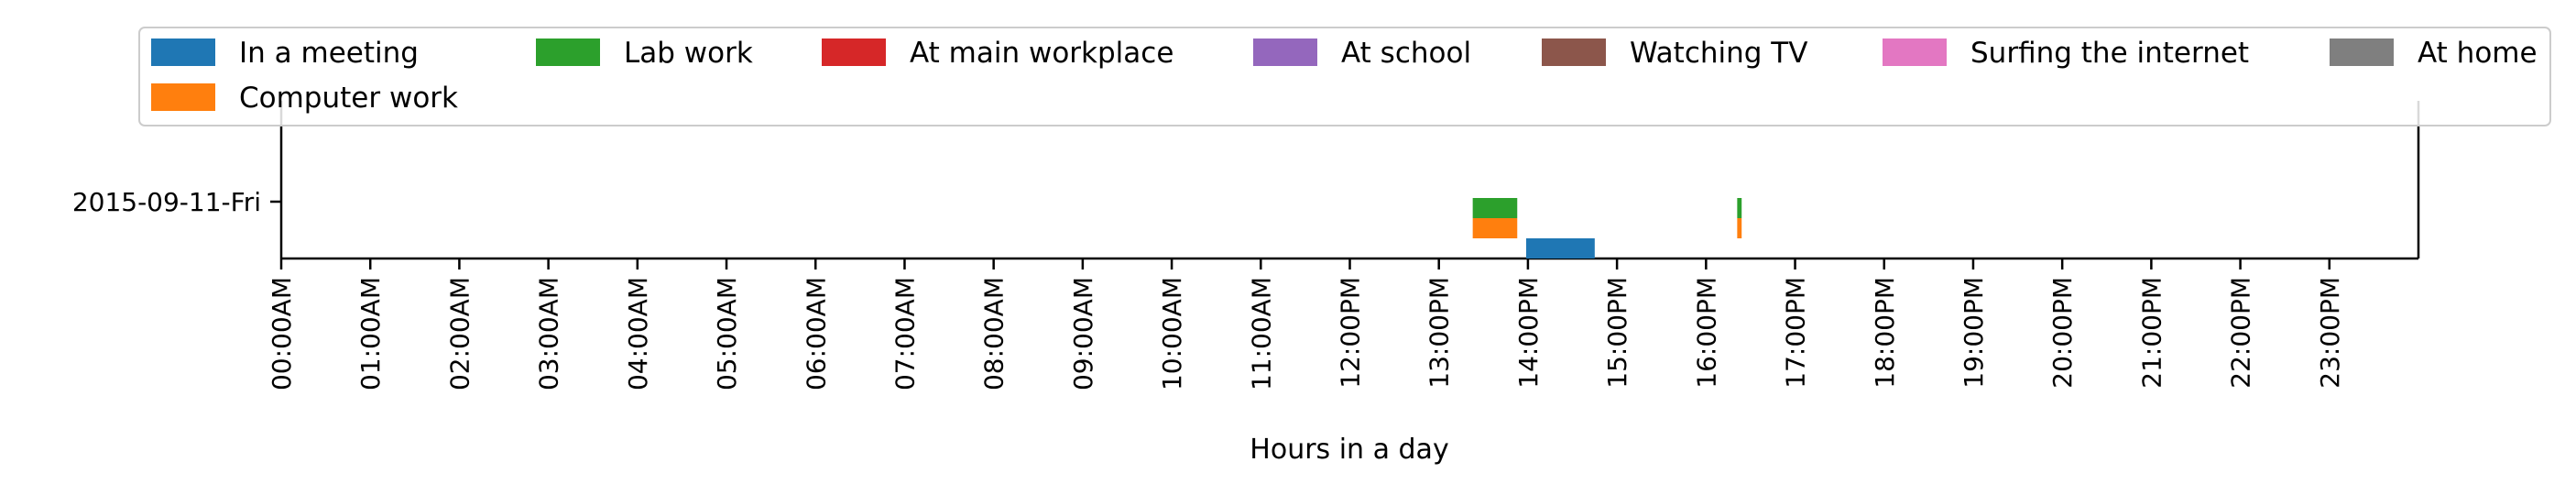 Image resolution: width=2576 pixels, height=495 pixels. What do you see at coordinates (166, 202) in the screenshot?
I see `y-tick-label: 2015-09-11-Fri` at bounding box center [166, 202].